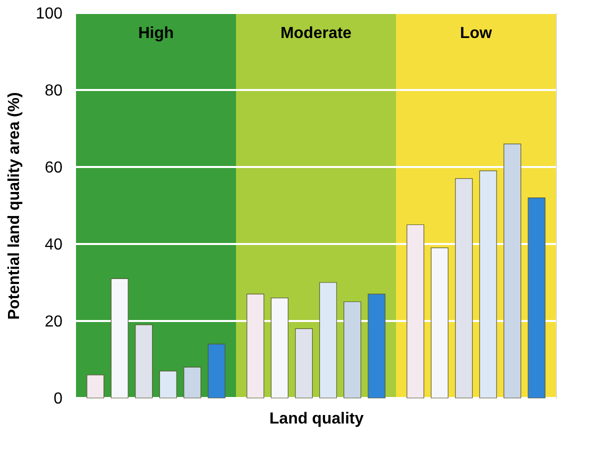 The image size is (594, 455). What do you see at coordinates (14, 206) in the screenshot?
I see `y-axis-title: Potential land quality area (%)` at bounding box center [14, 206].